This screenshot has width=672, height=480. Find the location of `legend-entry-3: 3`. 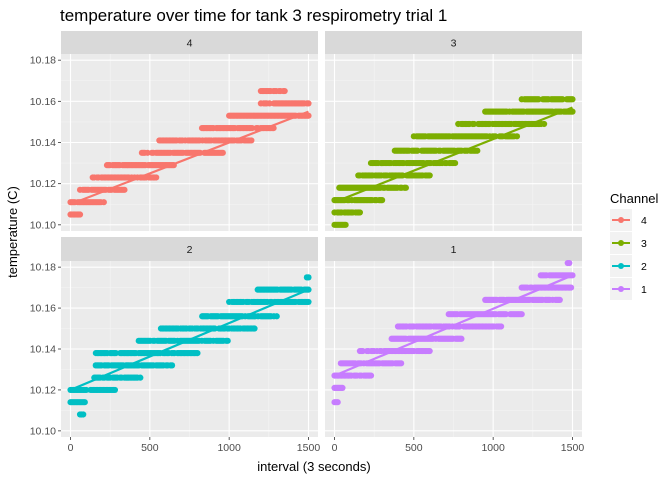

legend-entry-3: 3 is located at coordinates (628, 243).